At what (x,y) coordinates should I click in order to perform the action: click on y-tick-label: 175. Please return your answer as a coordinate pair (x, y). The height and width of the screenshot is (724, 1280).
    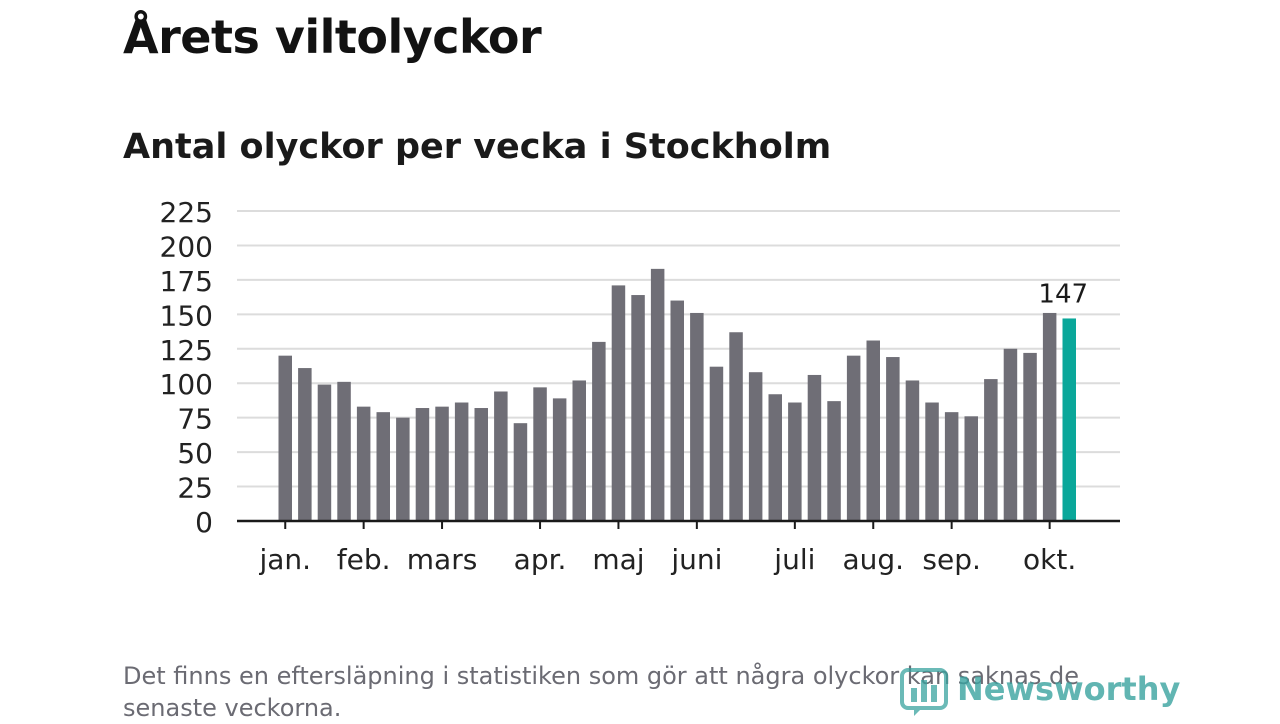
    Looking at the image, I should click on (186, 281).